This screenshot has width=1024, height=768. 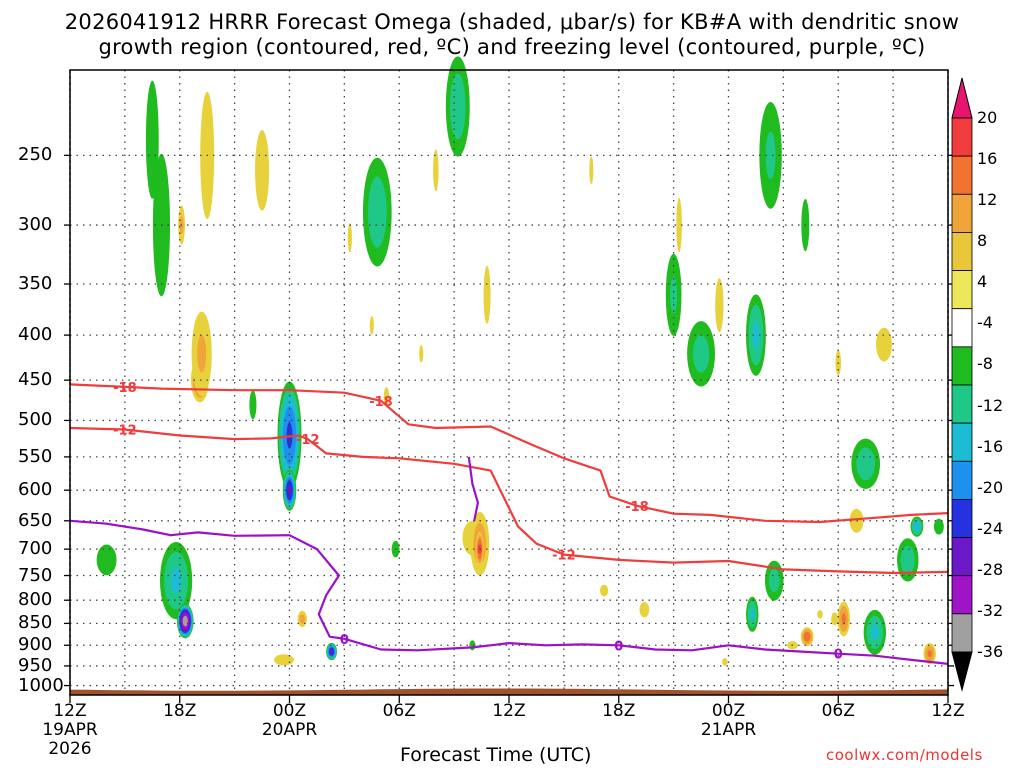 What do you see at coordinates (35, 665) in the screenshot?
I see `y-tick-label-950: 950` at bounding box center [35, 665].